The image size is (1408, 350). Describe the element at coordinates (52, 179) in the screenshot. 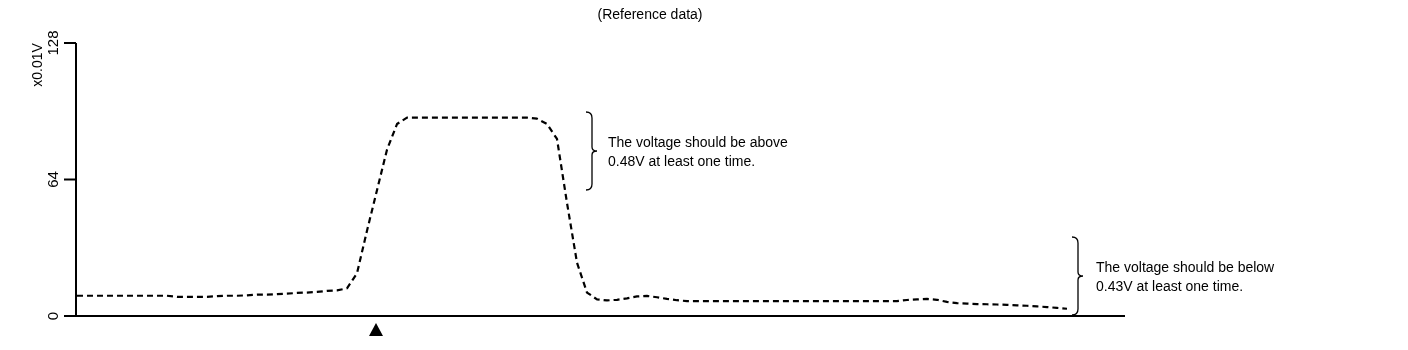

I see `y-tick-label: 64` at that location.